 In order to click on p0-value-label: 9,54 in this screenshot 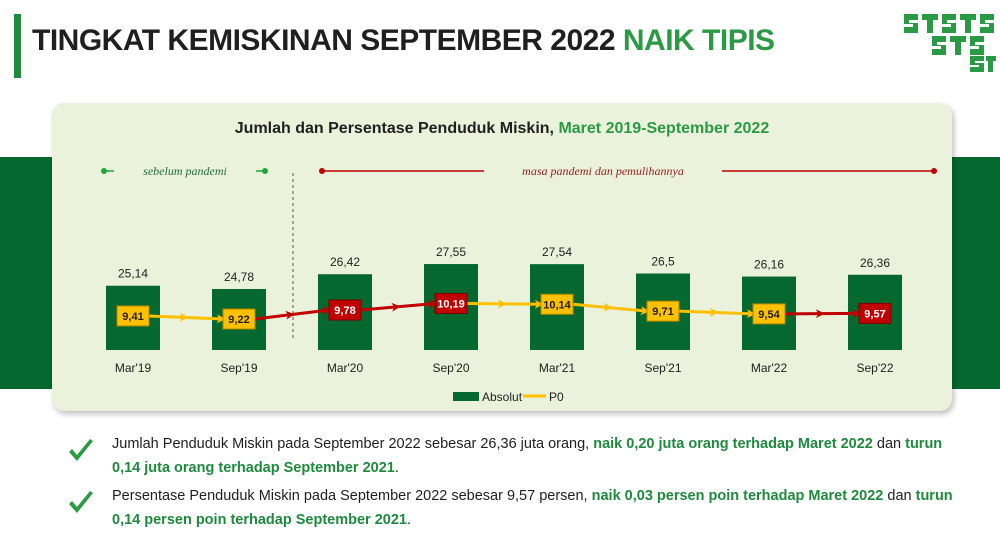, I will do `click(769, 315)`.